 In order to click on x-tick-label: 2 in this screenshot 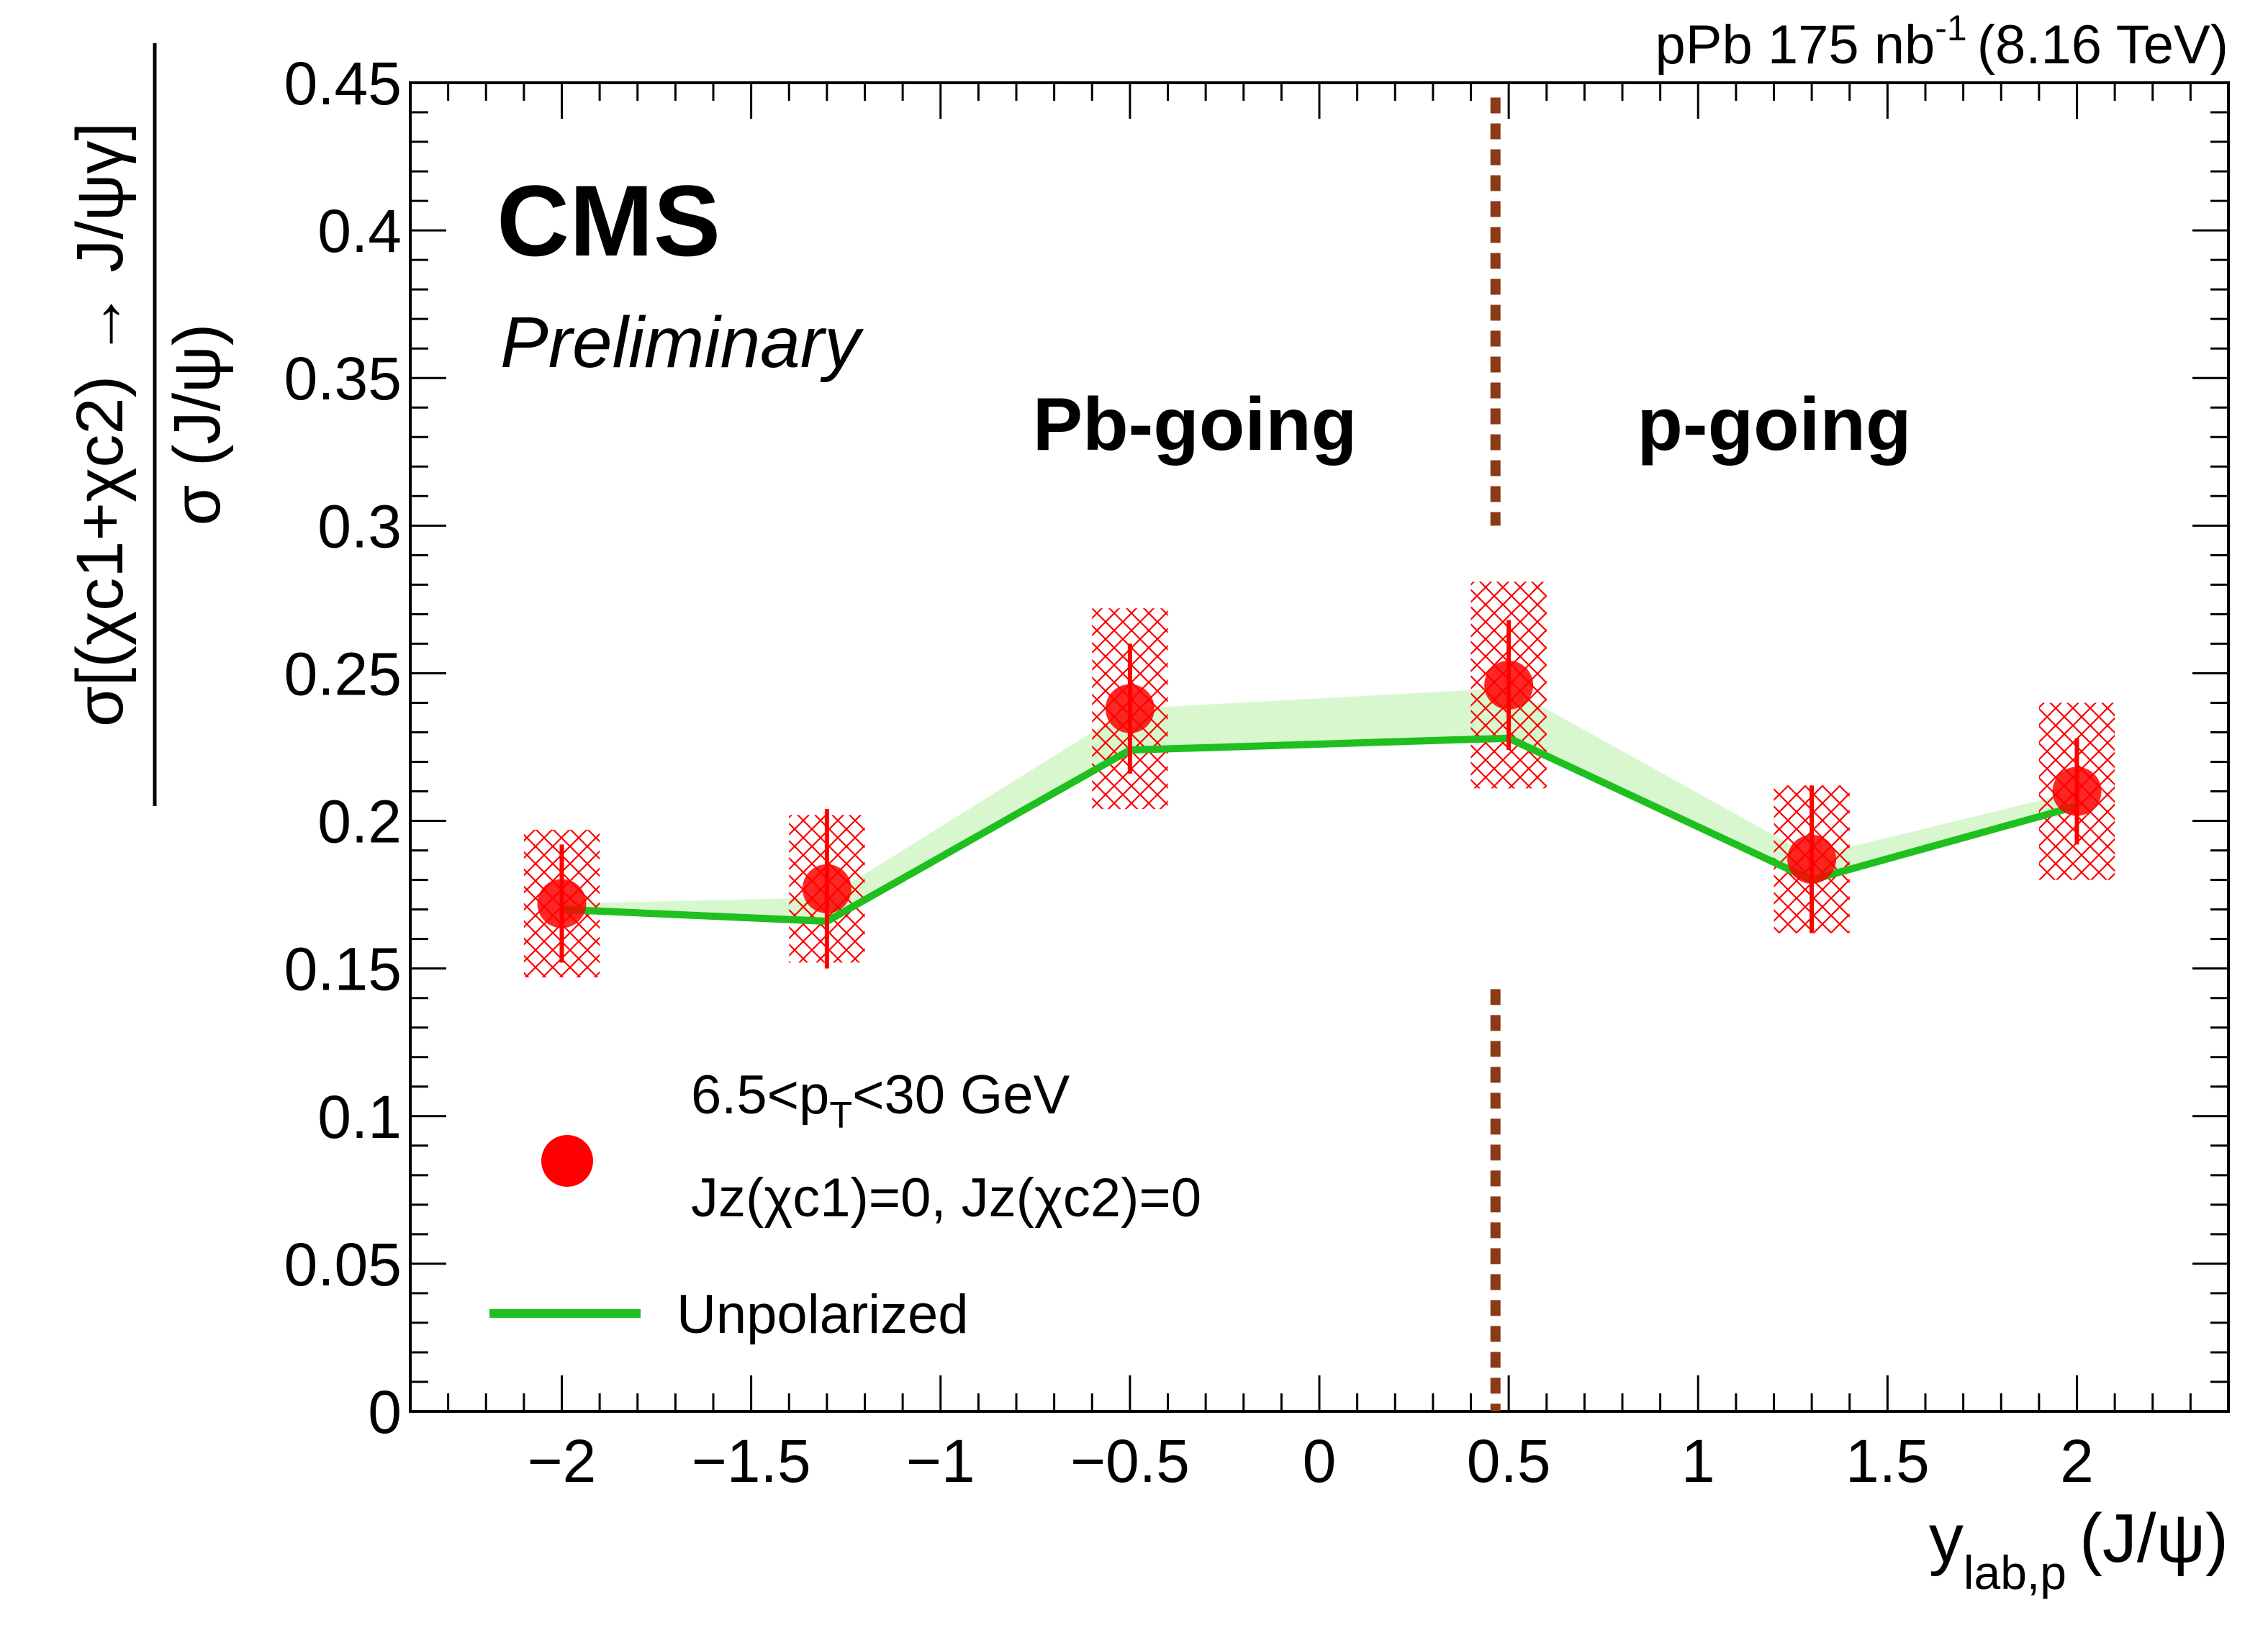, I will do `click(2077, 1461)`.